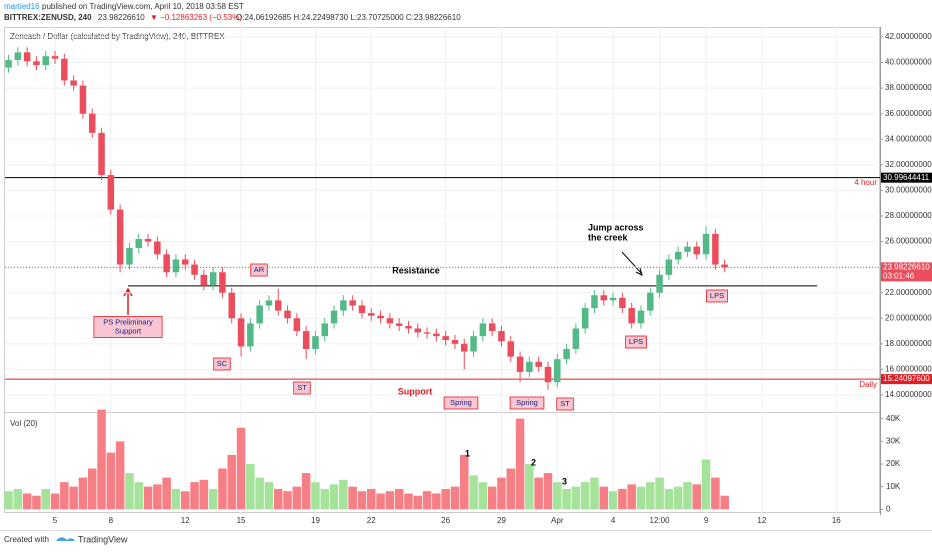  What do you see at coordinates (632, 263) in the screenshot?
I see `jump-arrow` at bounding box center [632, 263].